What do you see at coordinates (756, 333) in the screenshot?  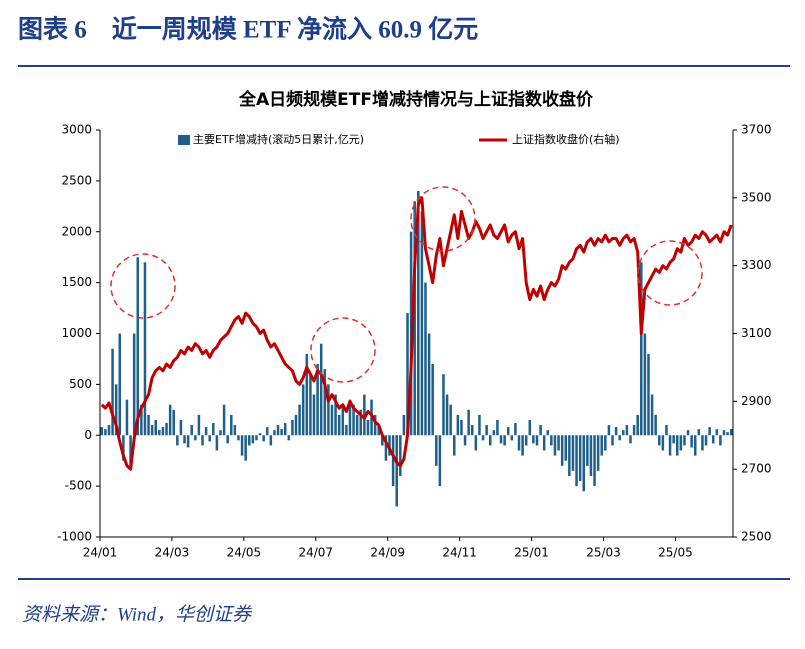 I see `y2-tick-label: 3100` at bounding box center [756, 333].